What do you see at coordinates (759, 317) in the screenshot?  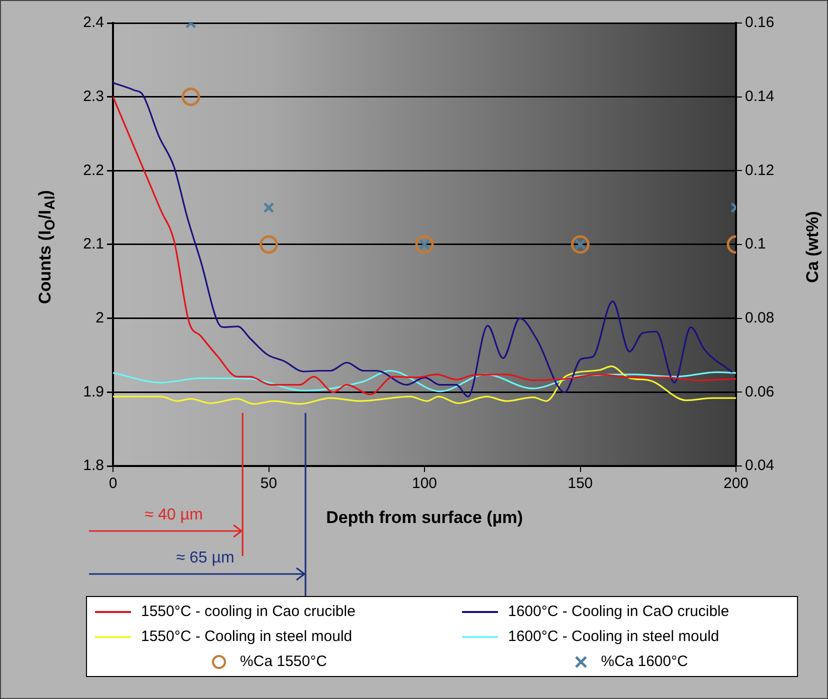 I see `y2-tick-label: 0.08` at bounding box center [759, 317].